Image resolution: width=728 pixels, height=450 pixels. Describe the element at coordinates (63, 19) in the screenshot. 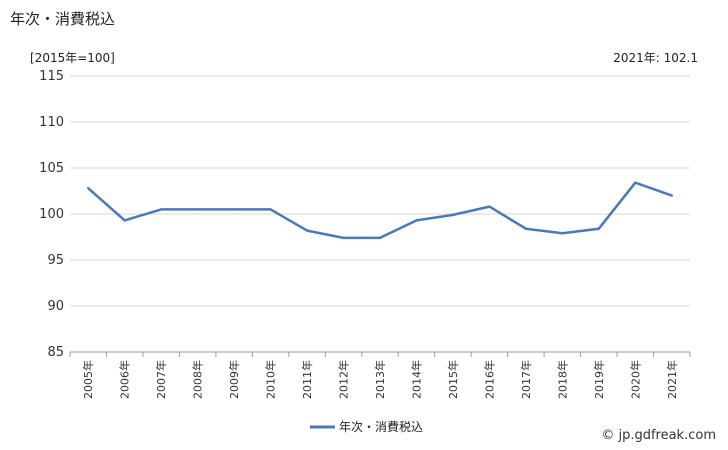

I see `chart-title: 年次・消費税込` at that location.